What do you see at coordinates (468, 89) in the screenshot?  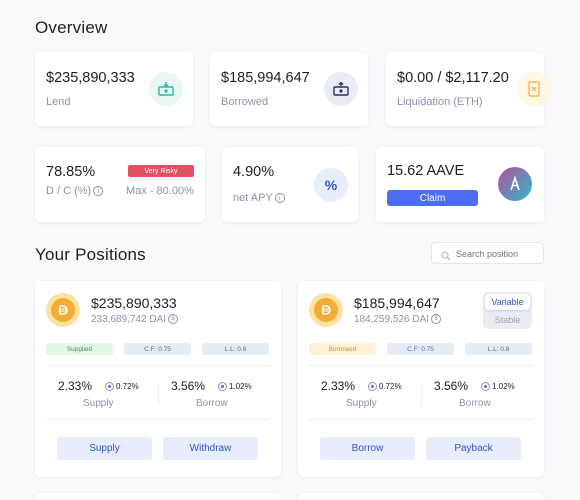 I see `liquidation-card: $0.00 / $2,117.20 Liquidation (ETH)` at bounding box center [468, 89].